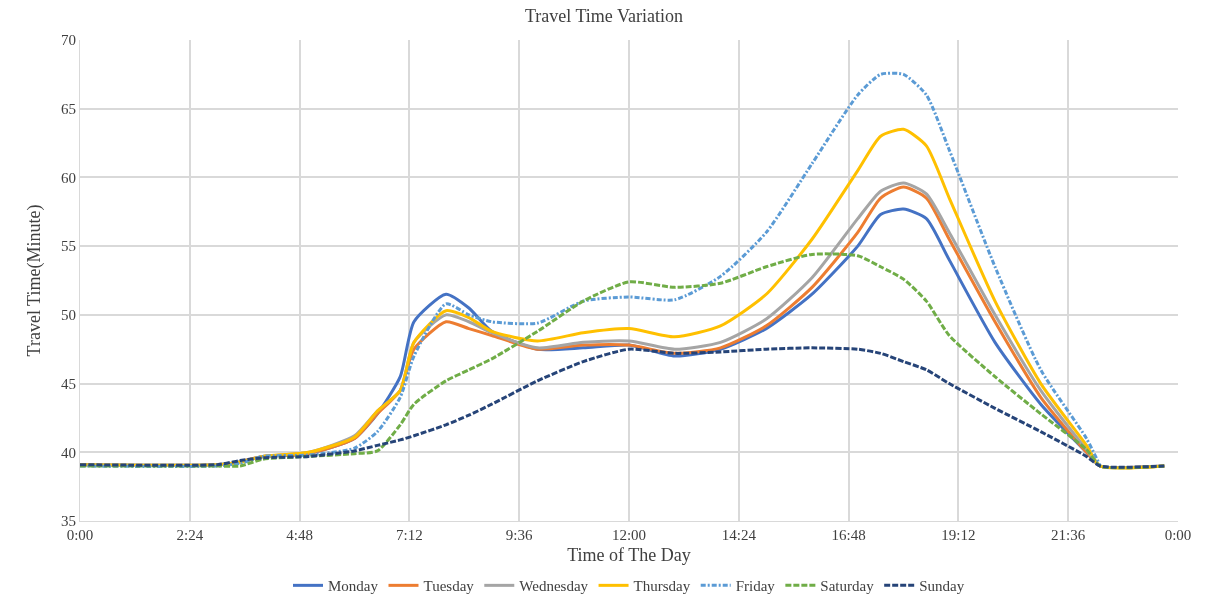 The image size is (1208, 614). What do you see at coordinates (847, 586) in the screenshot?
I see `legend-label: Saturday` at bounding box center [847, 586].